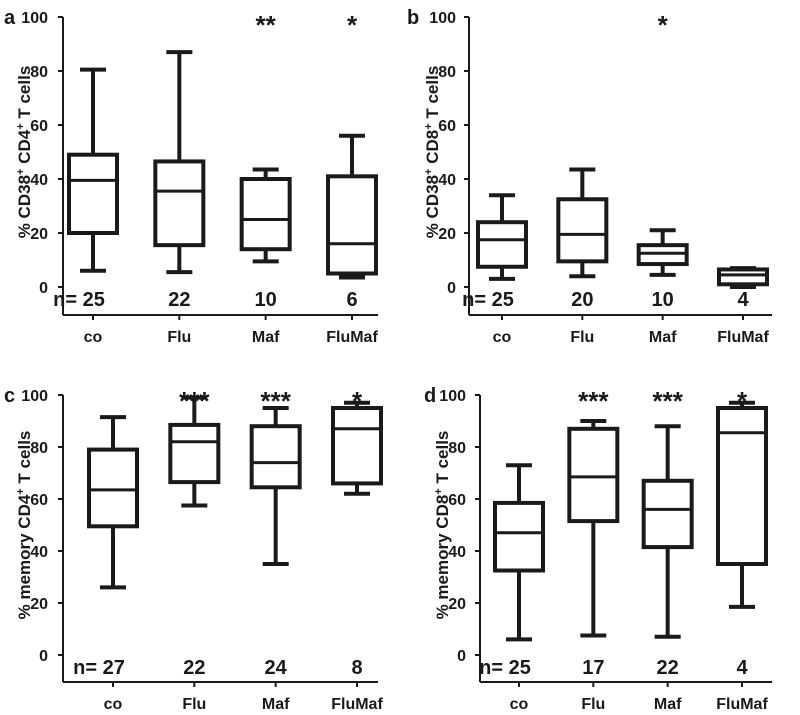 This screenshot has height=715, width=800. I want to click on sample-size-label: 20, so click(582, 300).